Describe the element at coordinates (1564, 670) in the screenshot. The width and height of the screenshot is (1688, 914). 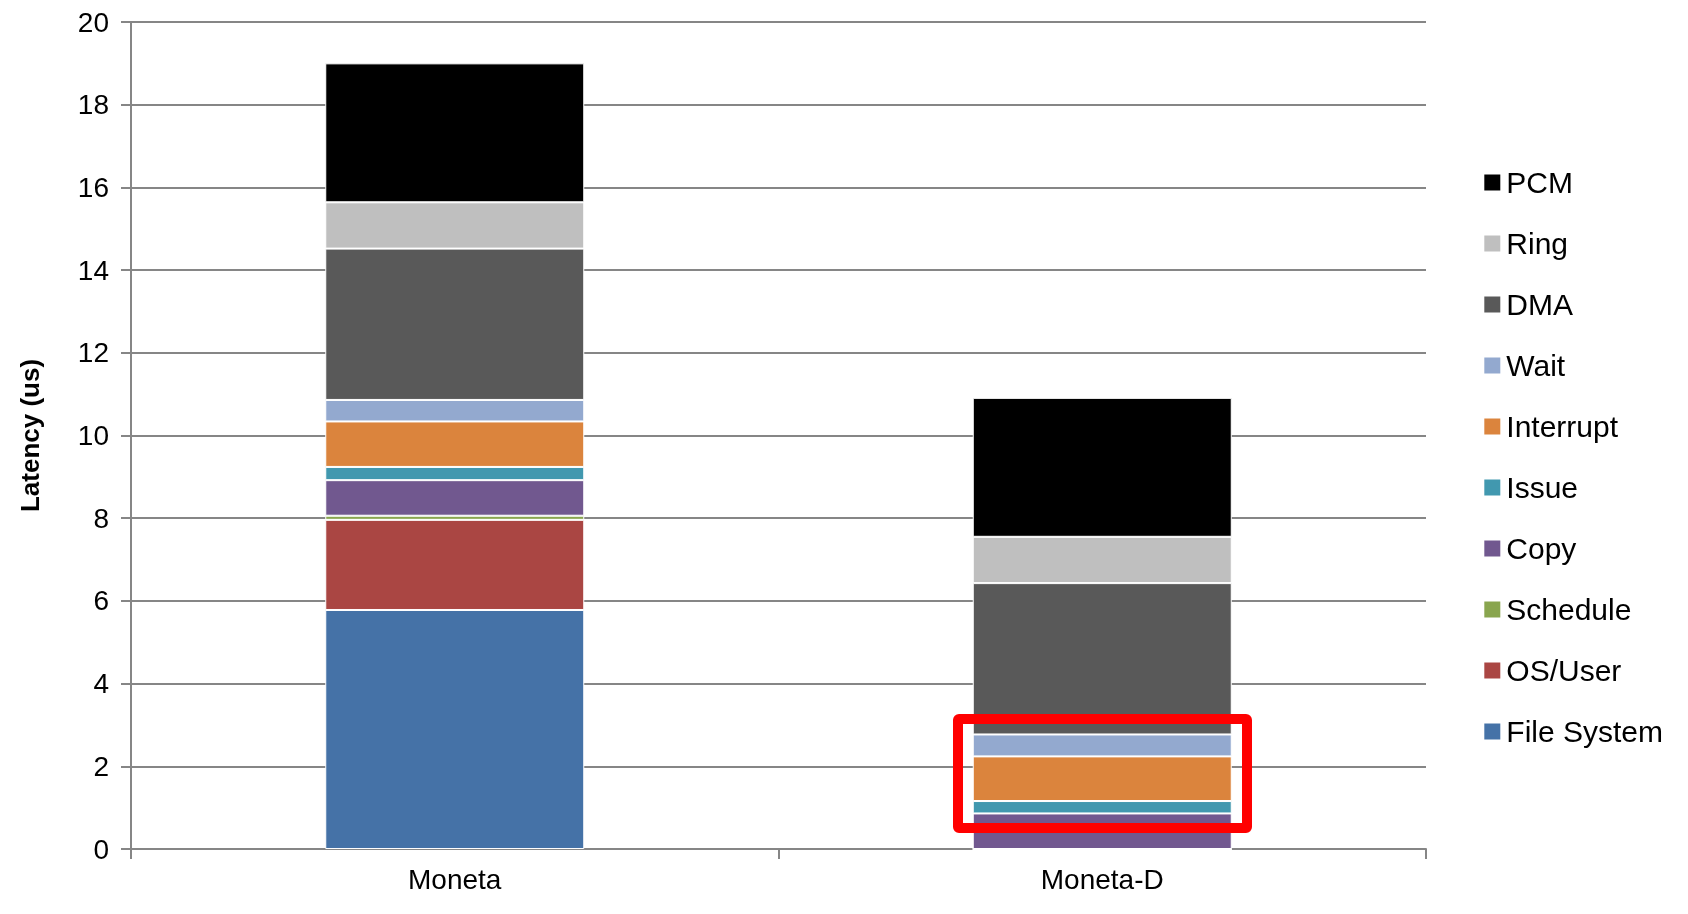
I see `legend-label: OS/User` at that location.